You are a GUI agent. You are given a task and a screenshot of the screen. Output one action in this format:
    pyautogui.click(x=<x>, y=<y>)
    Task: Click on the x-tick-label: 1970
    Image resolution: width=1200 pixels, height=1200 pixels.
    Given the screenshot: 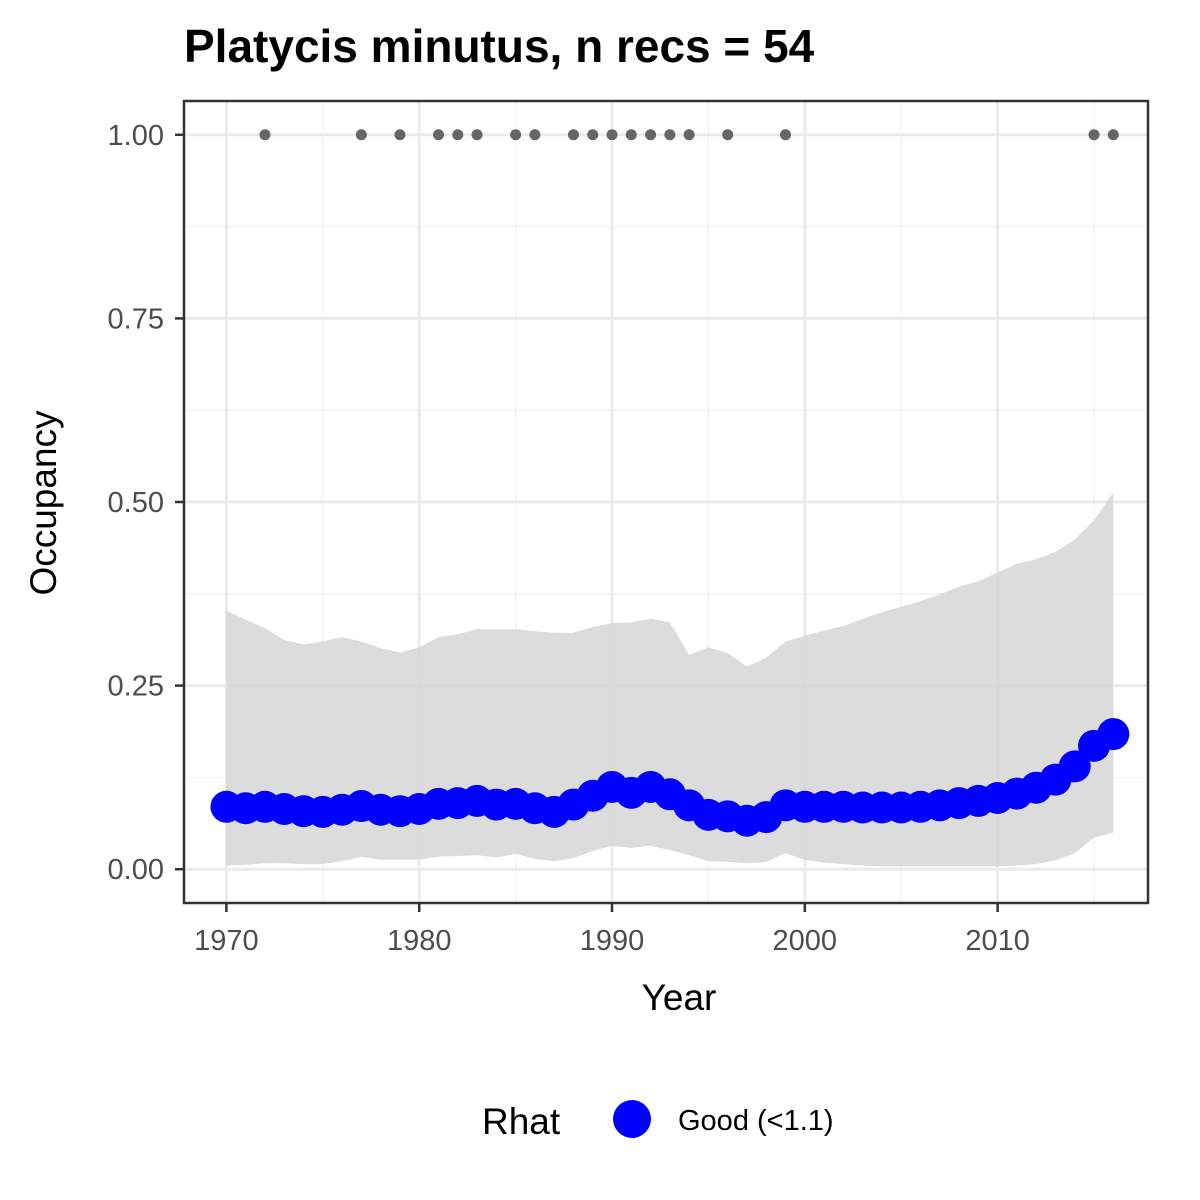 What is the action you would take?
    pyautogui.click(x=226, y=941)
    